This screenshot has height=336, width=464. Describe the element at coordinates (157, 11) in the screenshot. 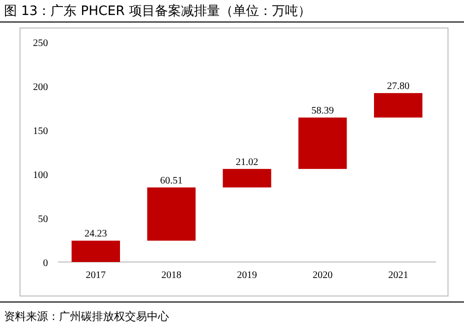

I see `chart-title: 图 13：广东 PHCER 项目备案减排量（单位：万吨）` at that location.